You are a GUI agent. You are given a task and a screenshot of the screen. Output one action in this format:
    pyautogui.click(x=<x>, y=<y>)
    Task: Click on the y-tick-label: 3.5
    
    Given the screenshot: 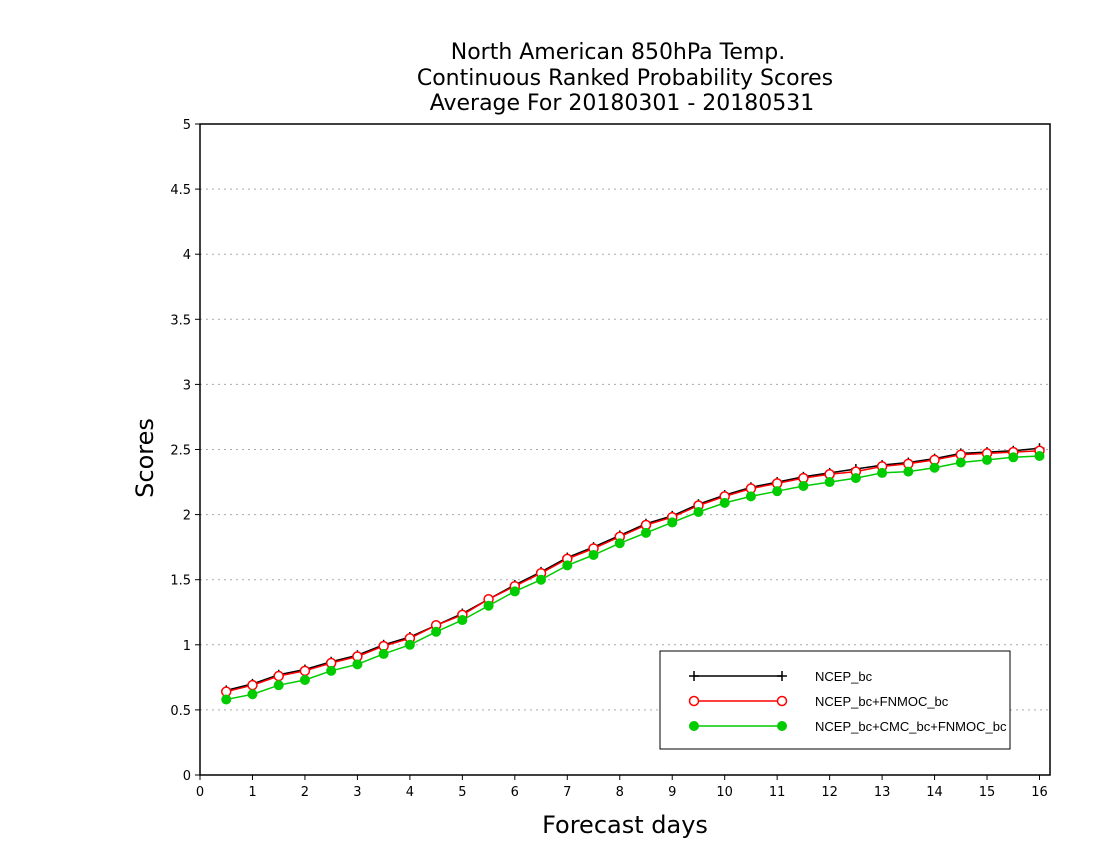 What is the action you would take?
    pyautogui.click(x=180, y=320)
    